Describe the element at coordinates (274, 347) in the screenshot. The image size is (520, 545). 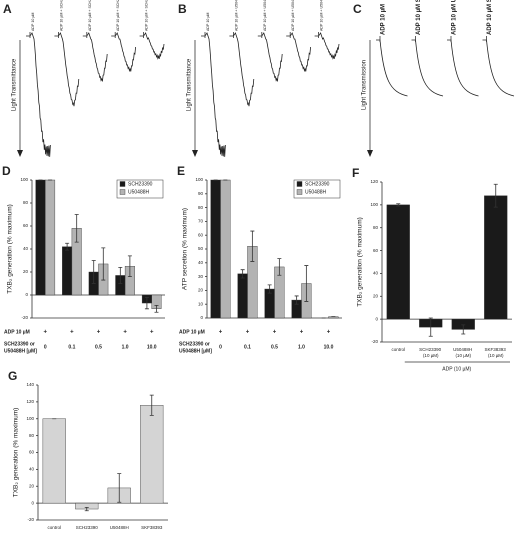
I see `x-tick-label: 0.5` at that location.